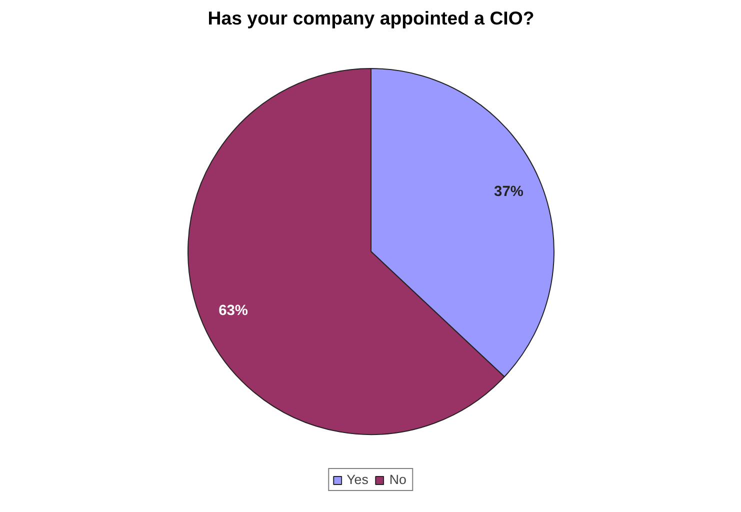  What do you see at coordinates (509, 192) in the screenshot?
I see `data-label: 37%` at bounding box center [509, 192].